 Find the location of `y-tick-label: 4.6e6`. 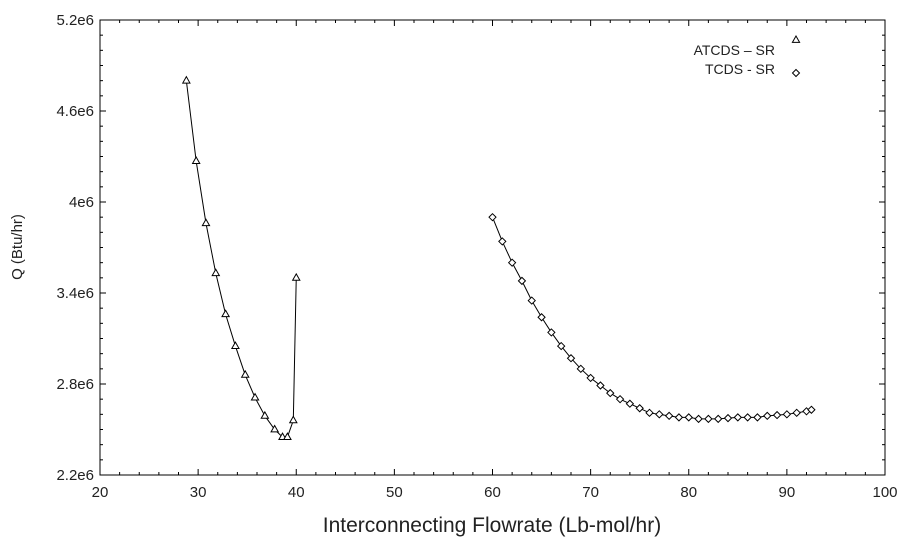

y-tick-label: 4.6e6 is located at coordinates (75, 111).